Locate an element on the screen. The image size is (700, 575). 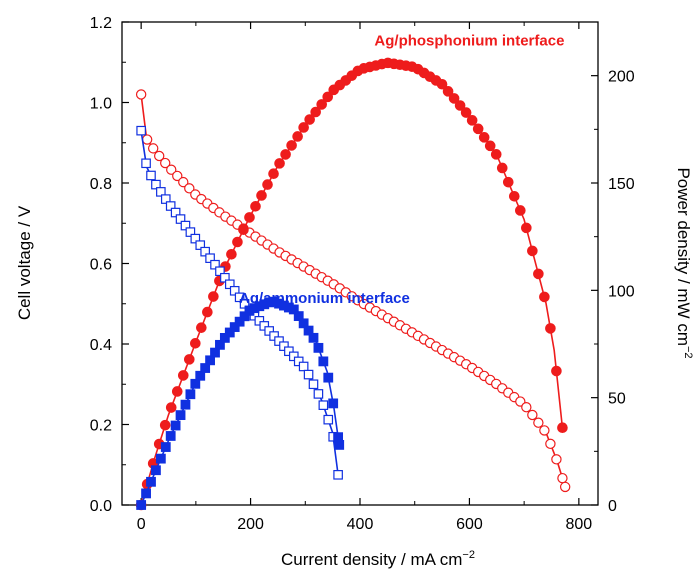
y-right-tick-label: 100 is located at coordinates (621, 291).